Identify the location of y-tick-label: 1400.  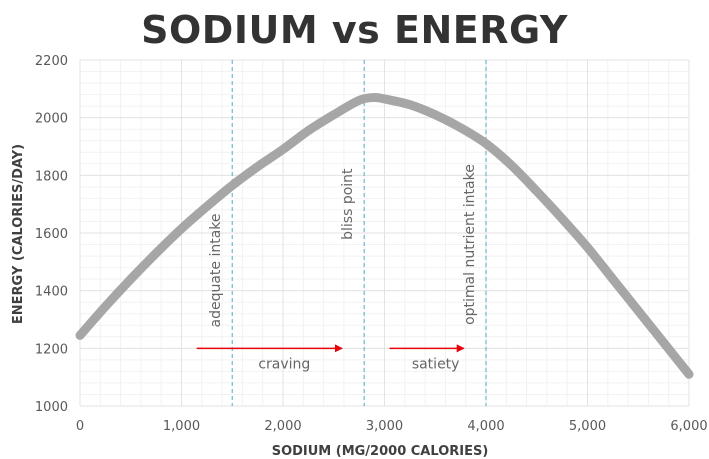
(51, 292).